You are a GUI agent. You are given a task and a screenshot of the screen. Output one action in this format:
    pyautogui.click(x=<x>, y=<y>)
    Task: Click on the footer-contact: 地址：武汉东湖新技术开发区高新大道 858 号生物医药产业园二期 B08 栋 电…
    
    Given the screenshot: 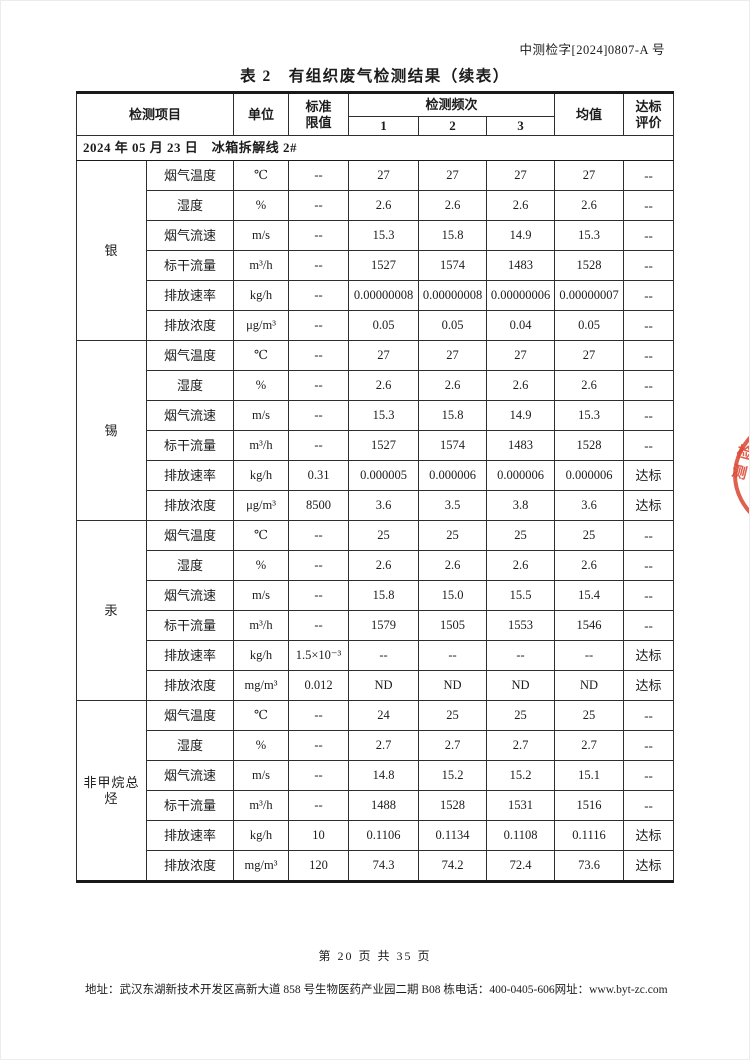 What is the action you would take?
    pyautogui.click(x=376, y=989)
    